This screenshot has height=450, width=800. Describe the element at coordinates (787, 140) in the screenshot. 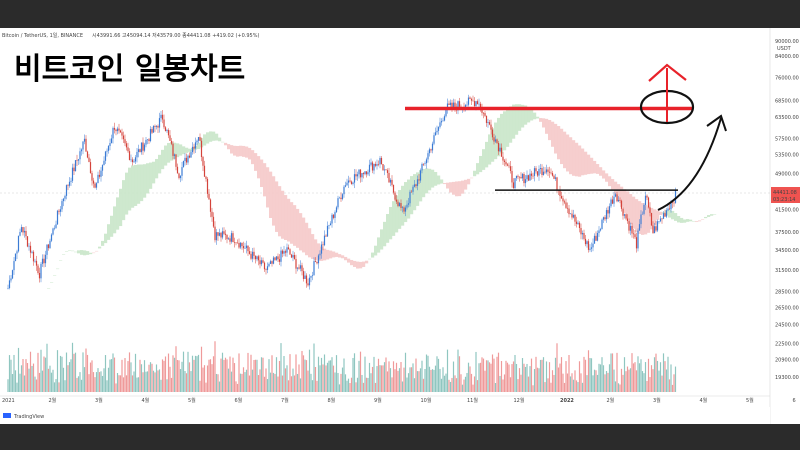

I see `price-tick-label: 57500.00` at that location.